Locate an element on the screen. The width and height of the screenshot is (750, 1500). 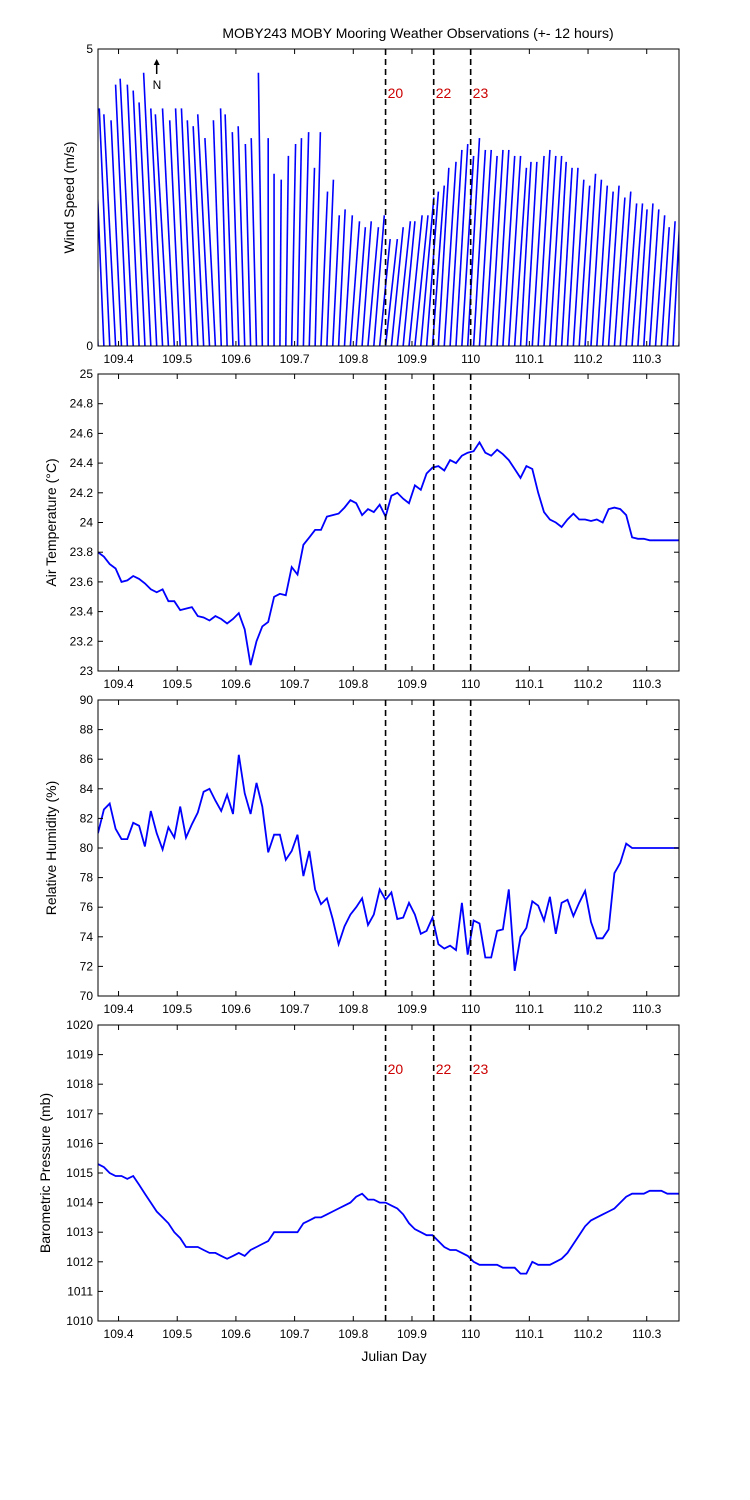
relative-humidity-xtick-label: 110.2 is located at coordinates (587, 1009).